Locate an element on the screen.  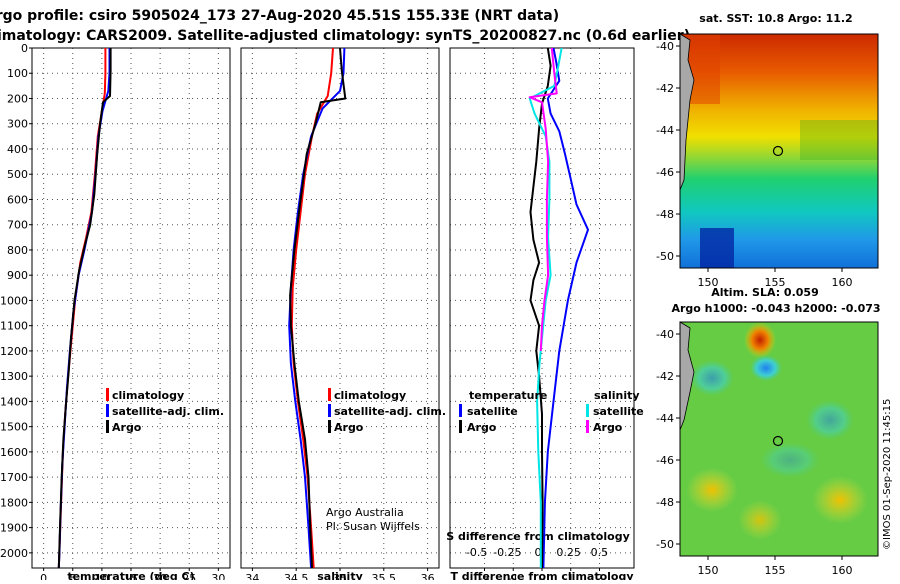
depth-tick-label: 900 is located at coordinates (17, 275).